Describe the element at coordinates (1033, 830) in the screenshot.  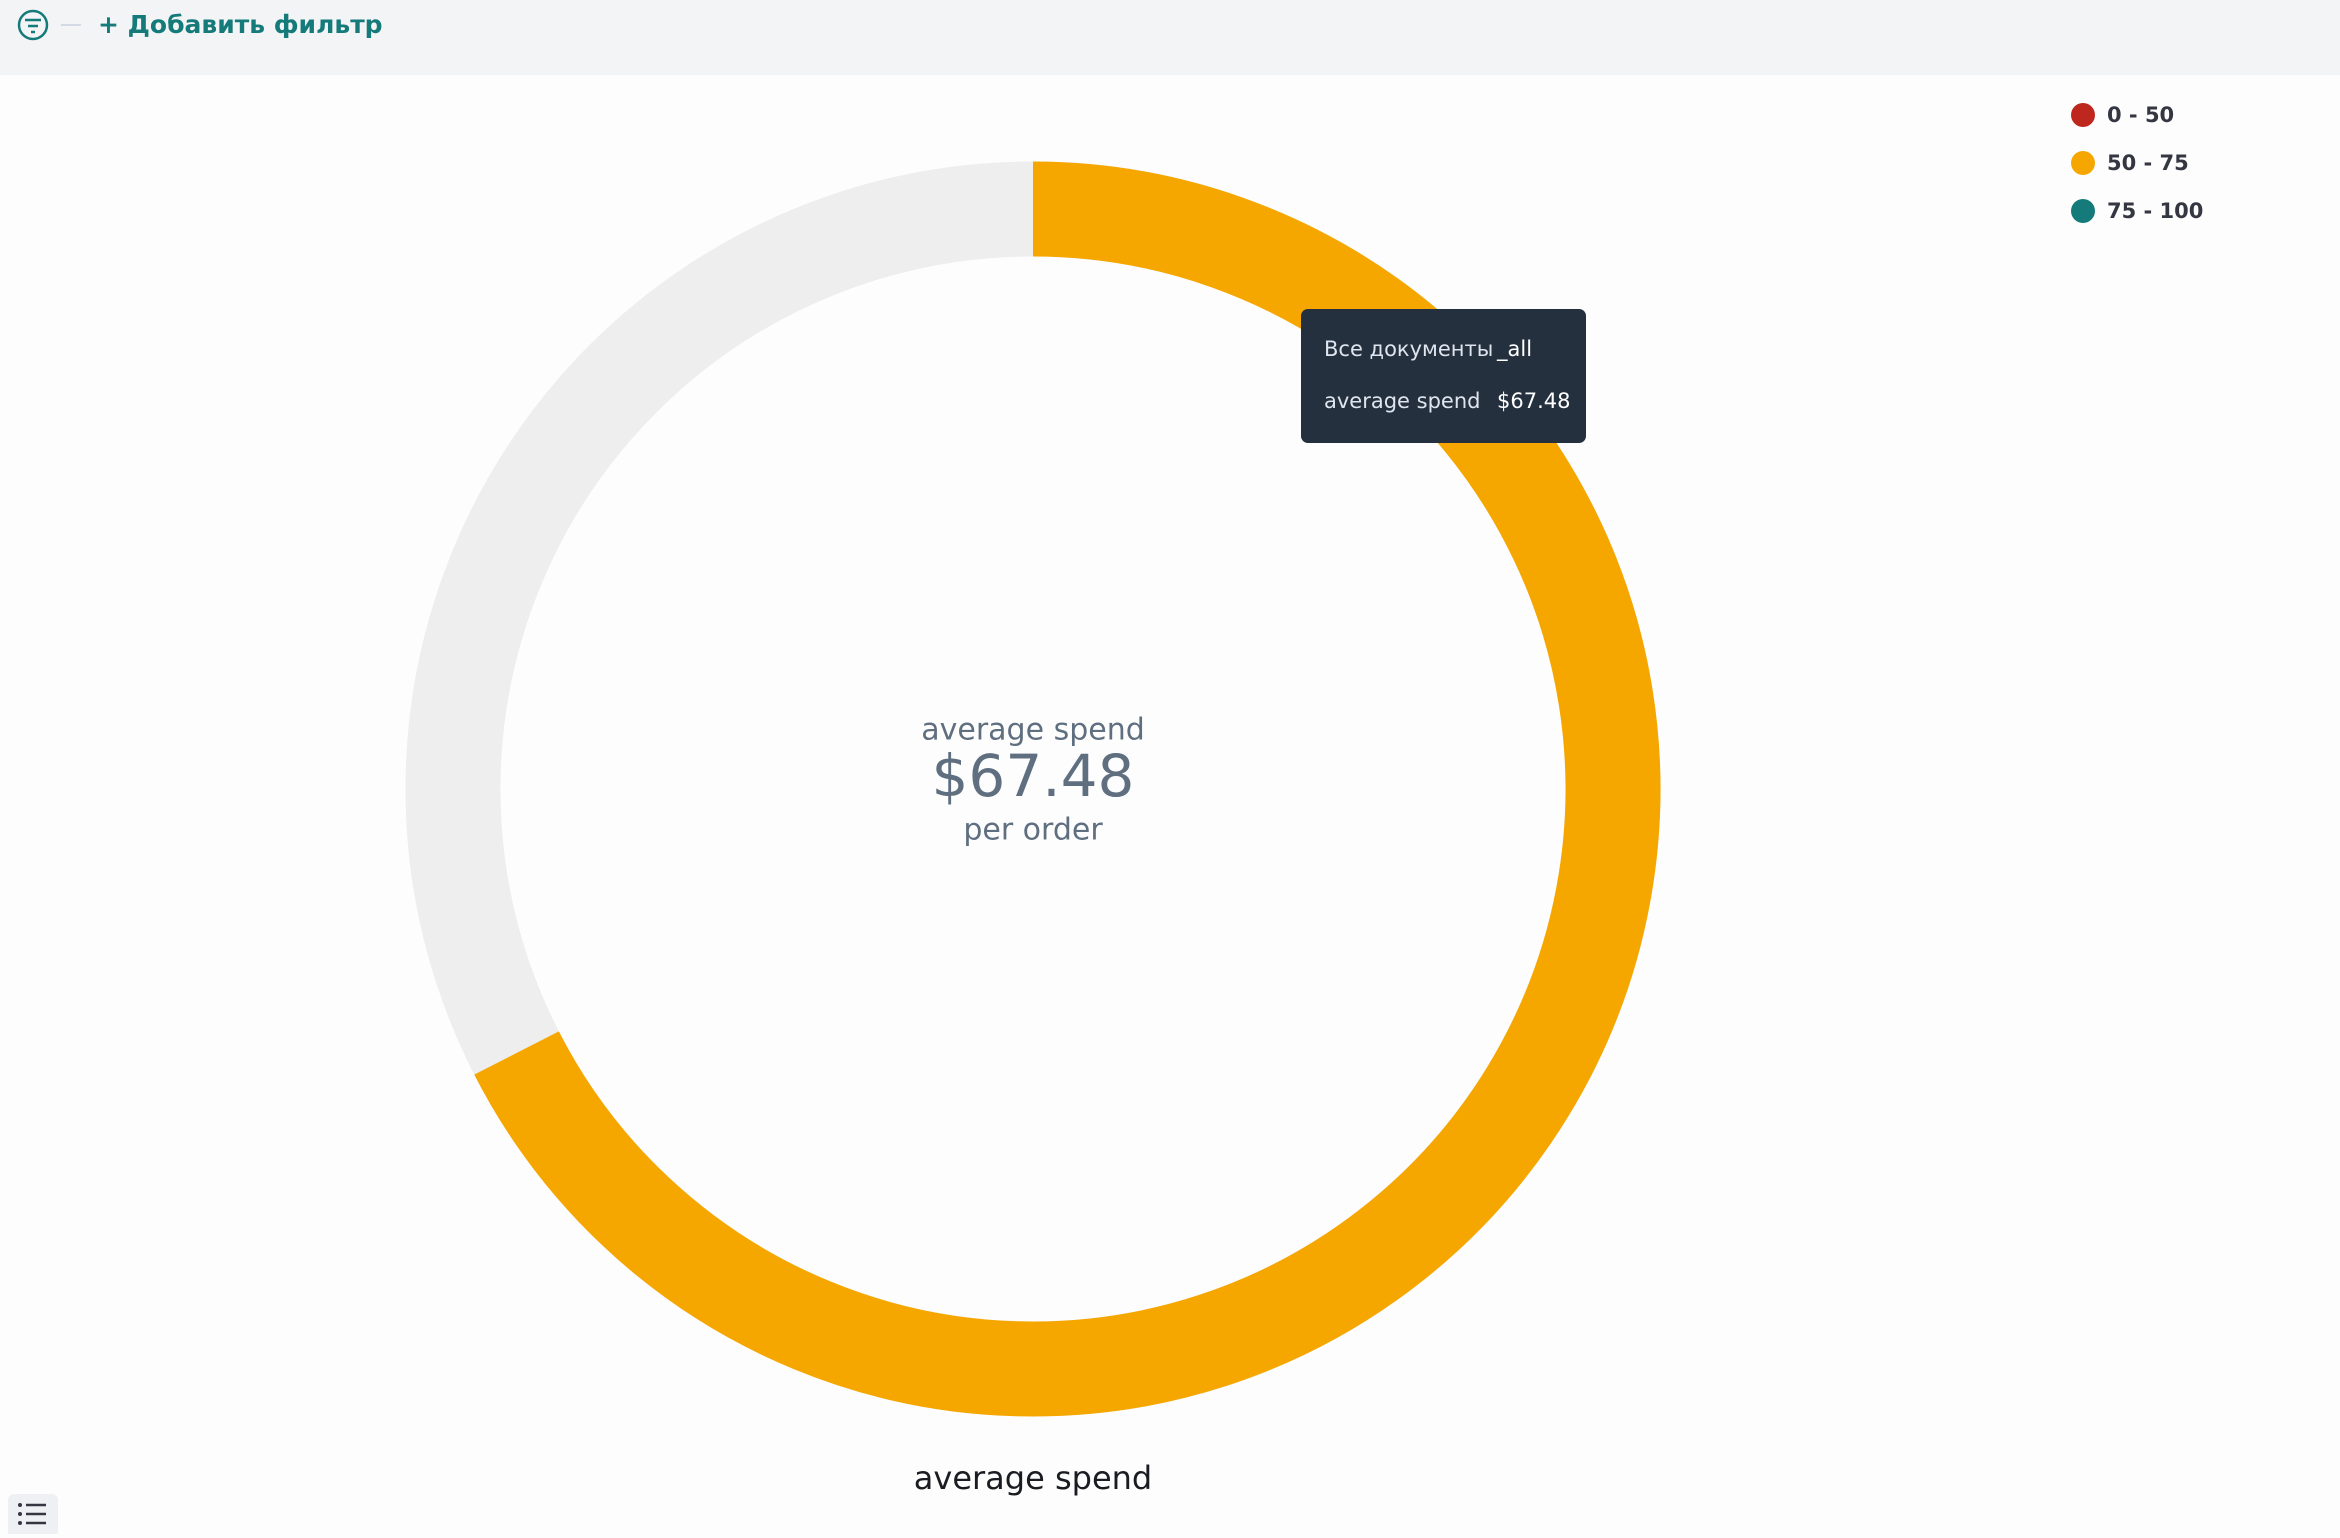
I see `gauge-sublabel: per order` at that location.